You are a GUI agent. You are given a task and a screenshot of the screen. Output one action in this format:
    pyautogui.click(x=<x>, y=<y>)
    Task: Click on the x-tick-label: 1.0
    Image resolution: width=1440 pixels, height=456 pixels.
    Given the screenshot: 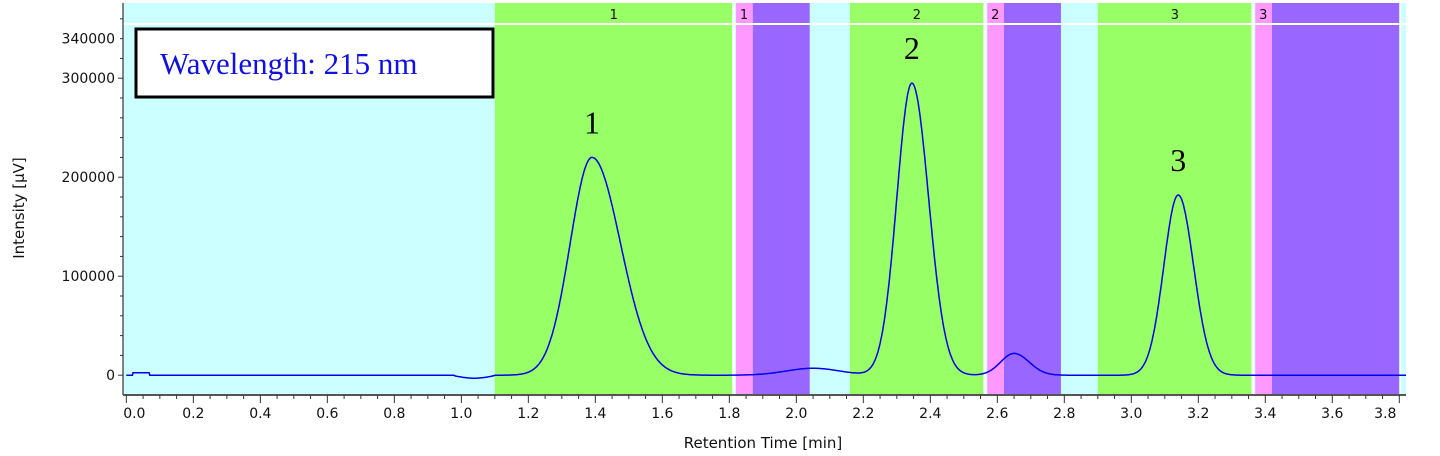 What is the action you would take?
    pyautogui.click(x=461, y=414)
    